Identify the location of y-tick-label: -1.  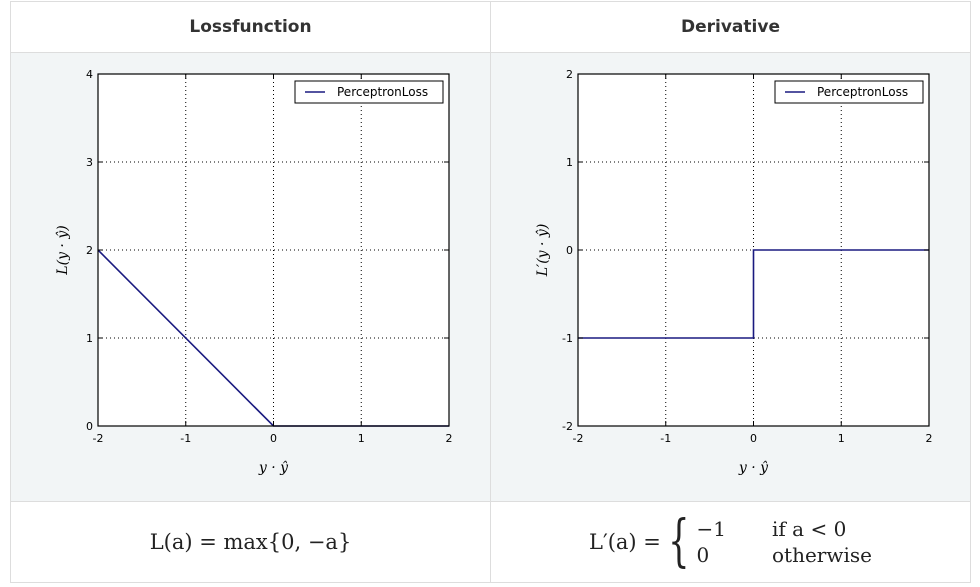
(567, 338).